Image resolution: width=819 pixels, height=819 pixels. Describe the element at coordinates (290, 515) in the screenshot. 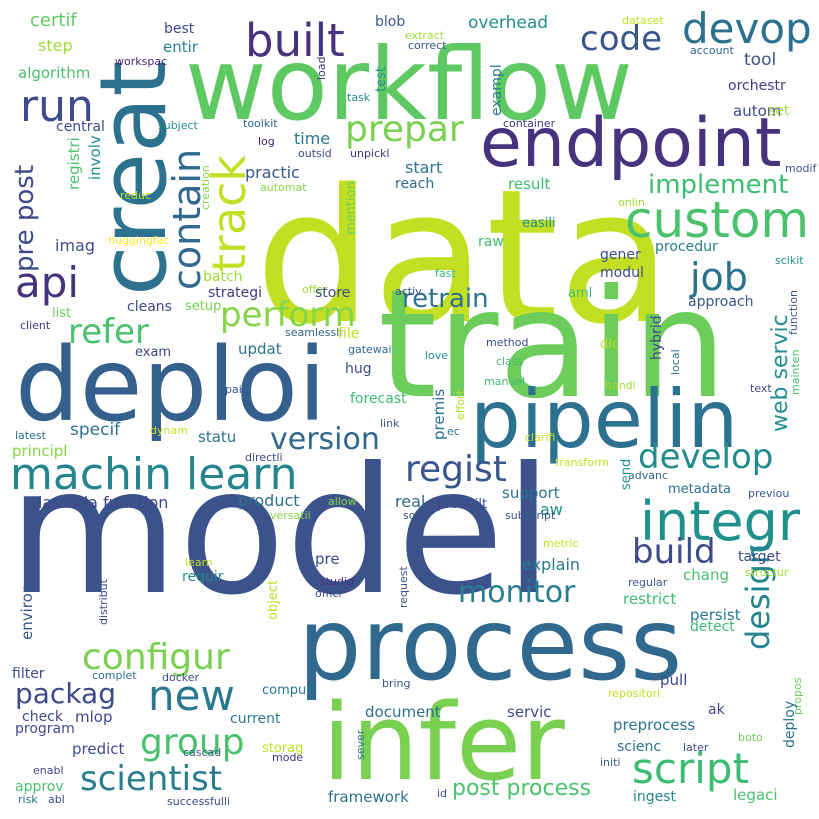

I see `word-cloud-word: versatil` at that location.